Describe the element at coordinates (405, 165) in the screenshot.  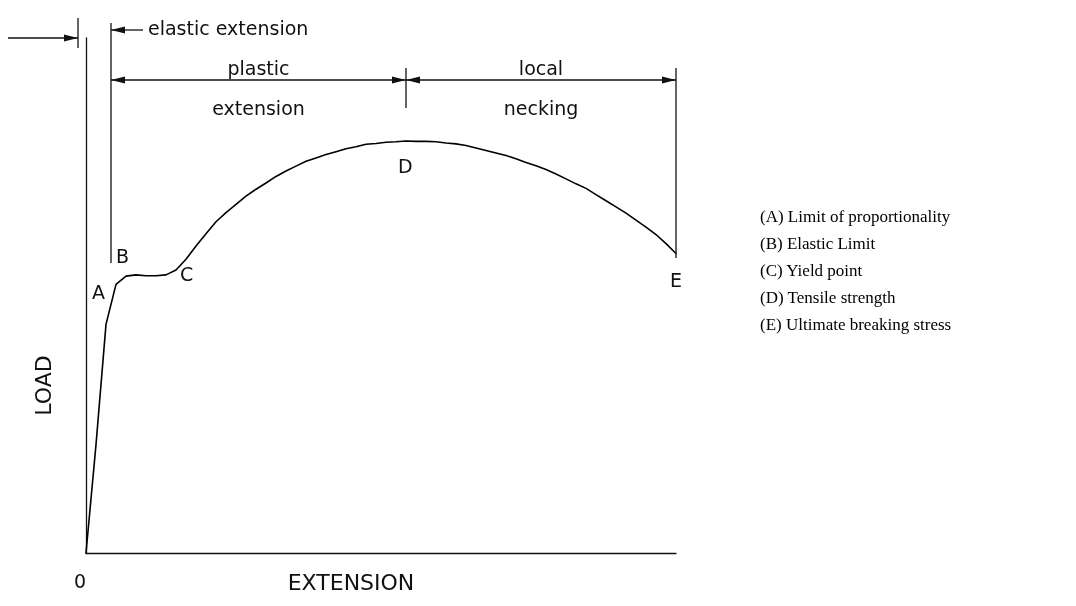
I see `annotation: D` at that location.